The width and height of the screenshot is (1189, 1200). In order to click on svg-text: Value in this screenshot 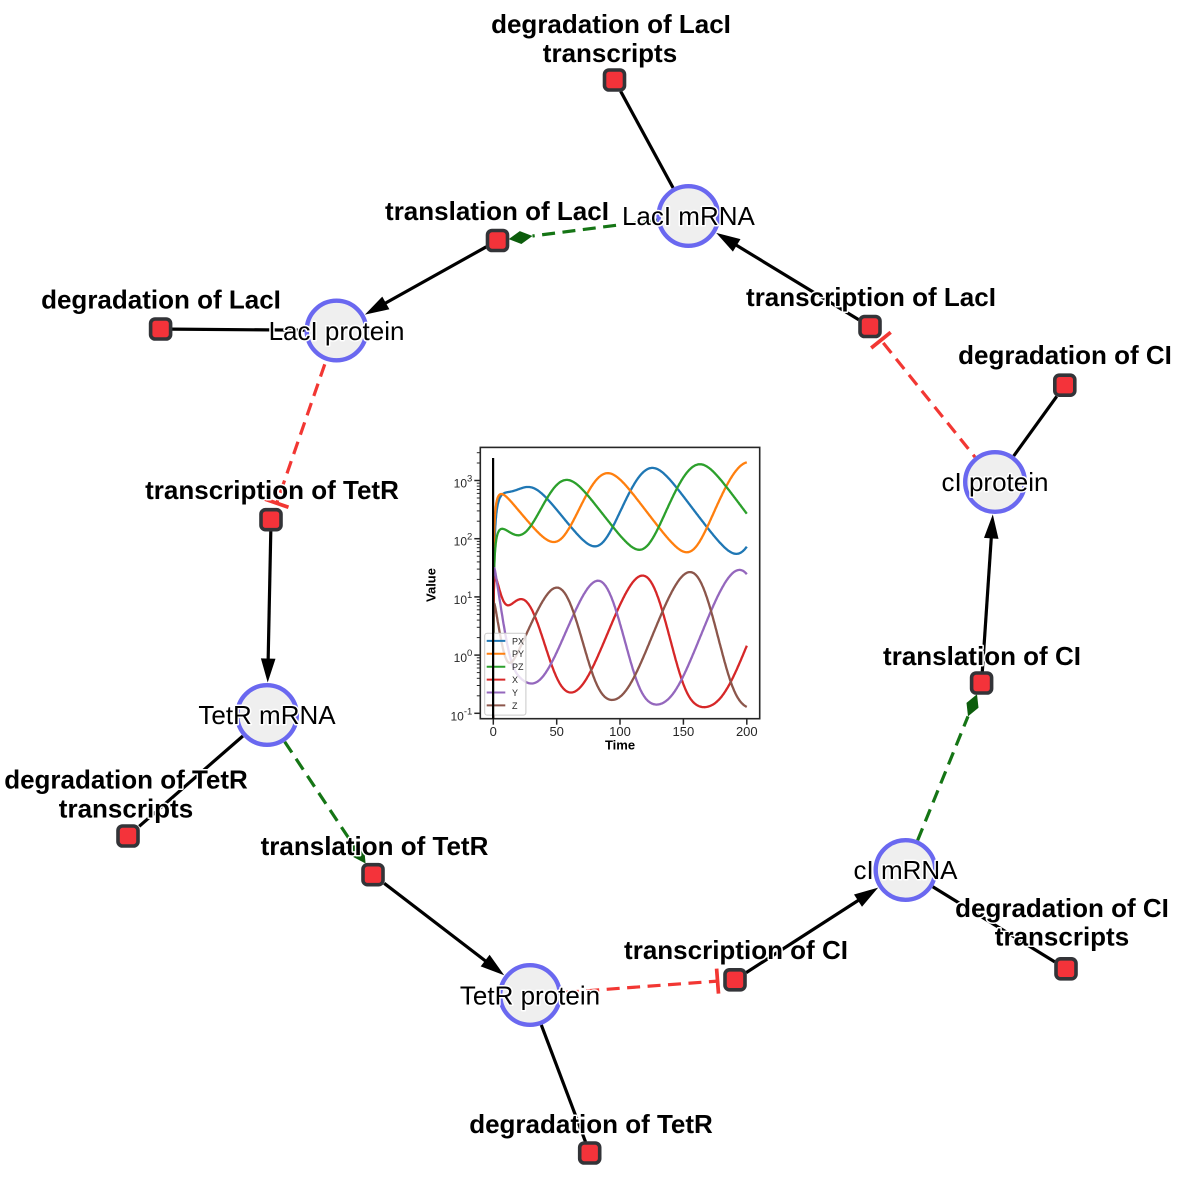, I will do `click(431, 585)`.